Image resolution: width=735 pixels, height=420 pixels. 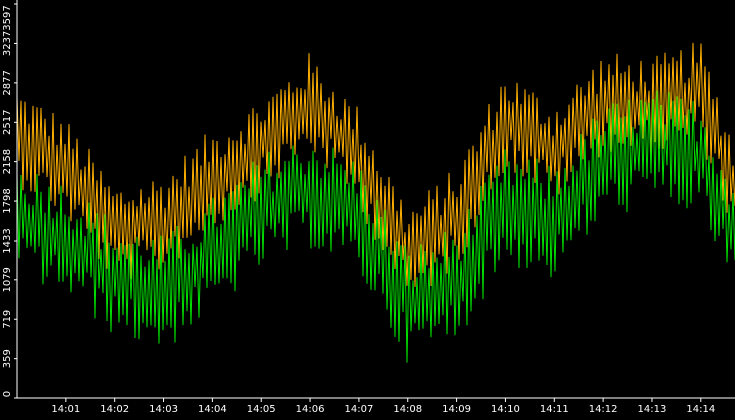 I want to click on x-tick-label: 14:02, so click(x=114, y=409).